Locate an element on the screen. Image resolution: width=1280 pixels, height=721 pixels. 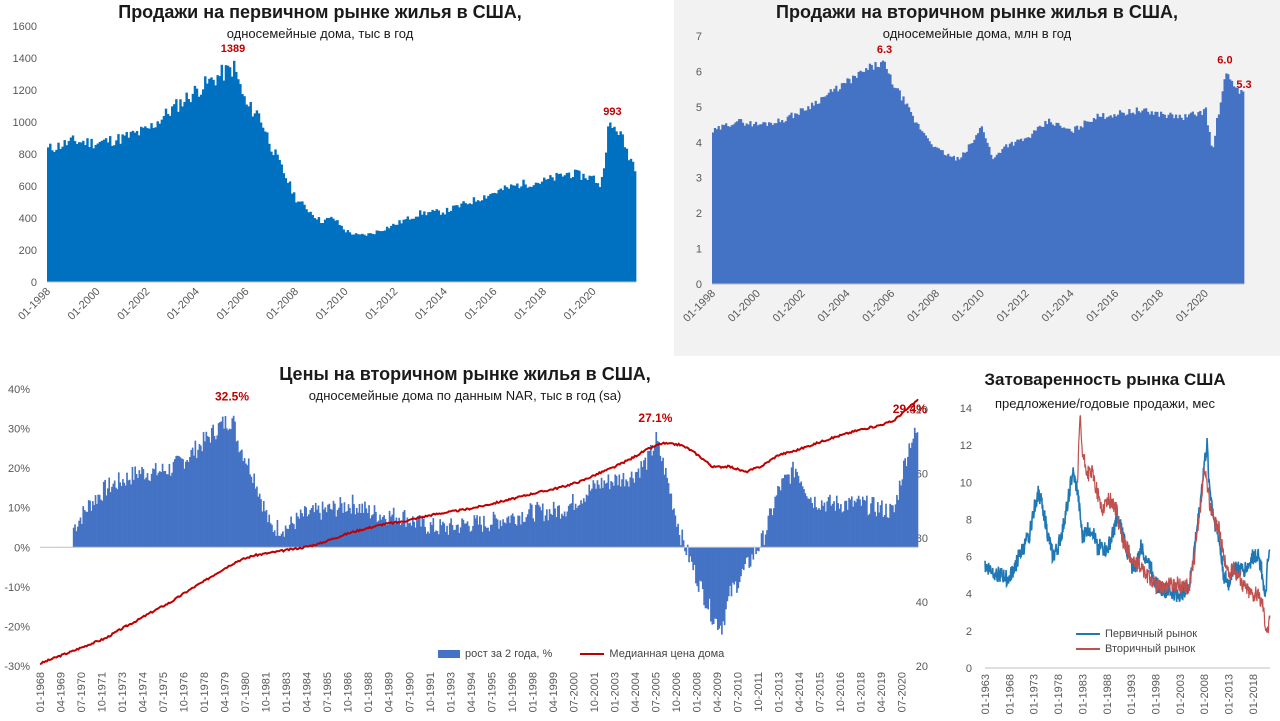
y-left-tick-label: 40% is located at coordinates (19, 390).